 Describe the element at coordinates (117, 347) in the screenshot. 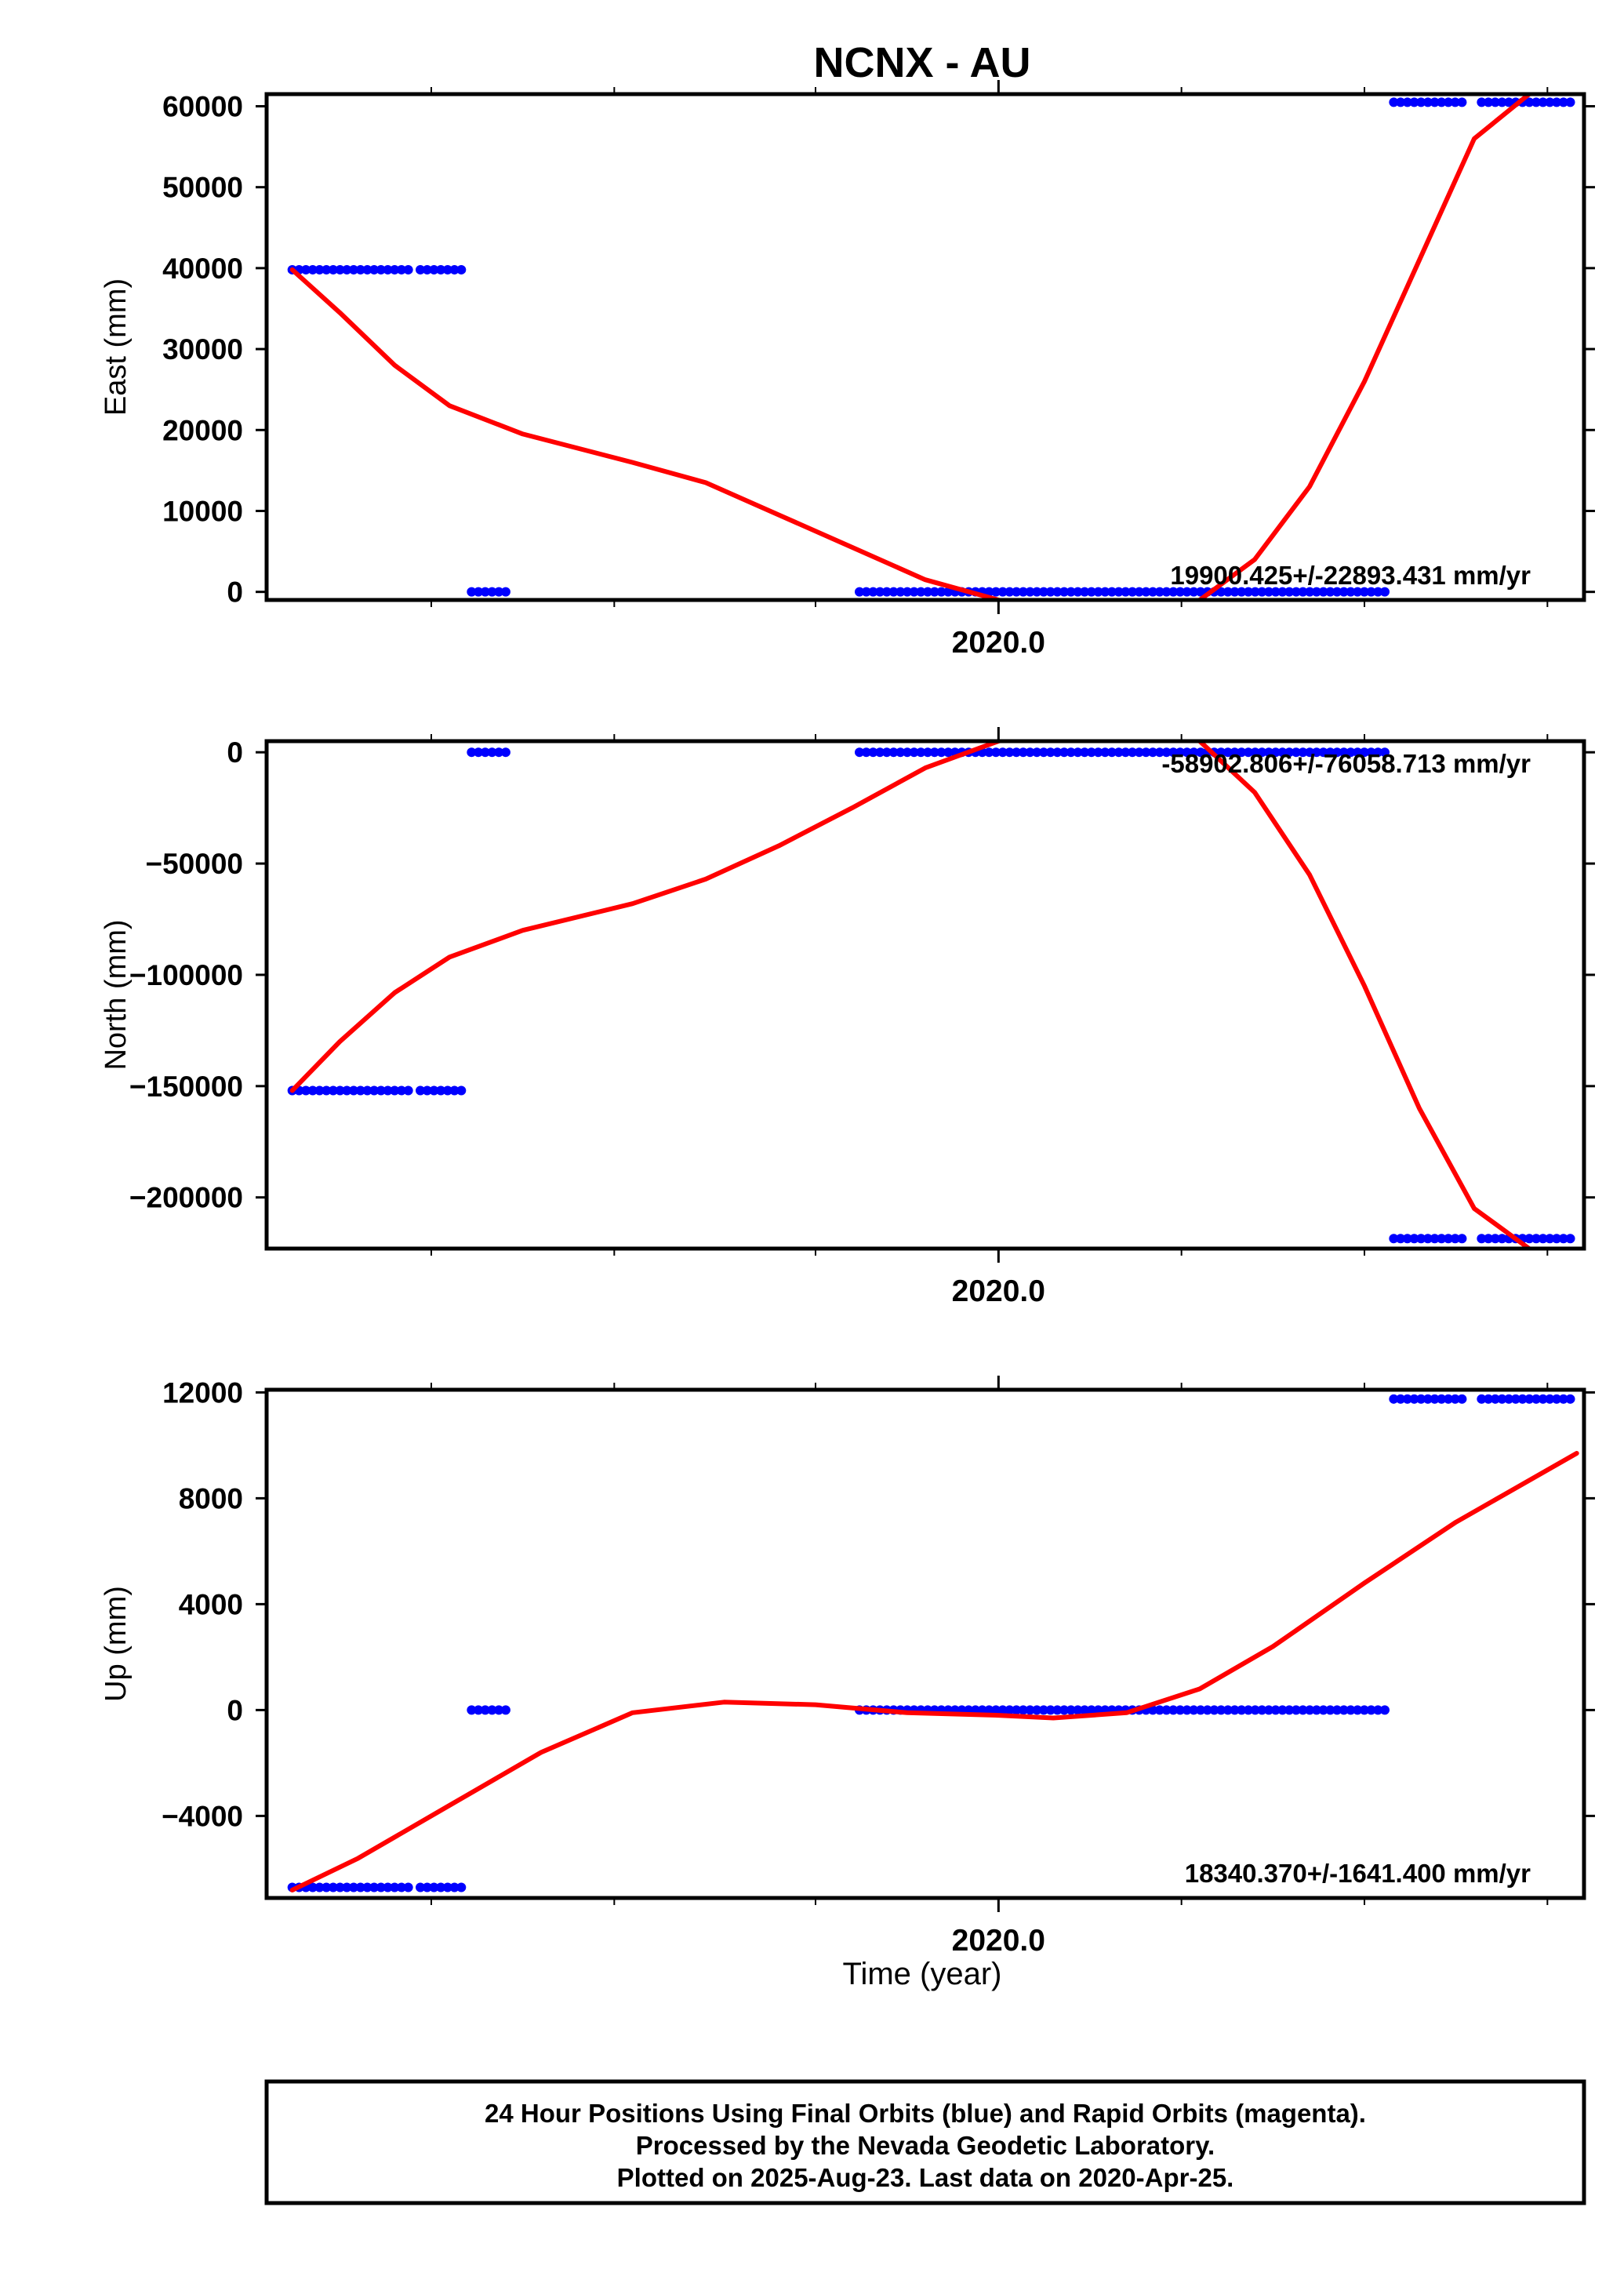

I see `y-axis-label: East (mm)` at that location.